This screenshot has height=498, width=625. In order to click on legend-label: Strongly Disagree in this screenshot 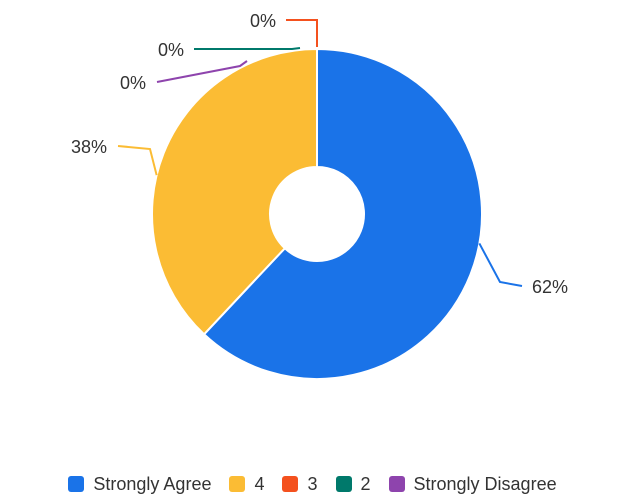, I will do `click(485, 483)`.